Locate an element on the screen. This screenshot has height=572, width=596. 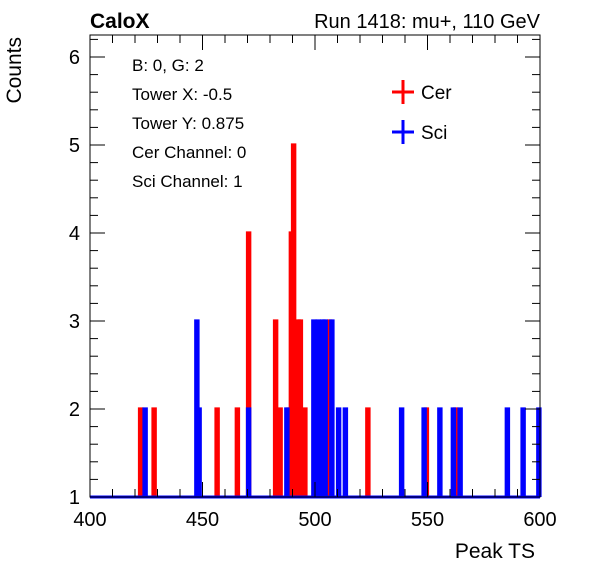
legend-item-cer: Cer is located at coordinates (422, 92).